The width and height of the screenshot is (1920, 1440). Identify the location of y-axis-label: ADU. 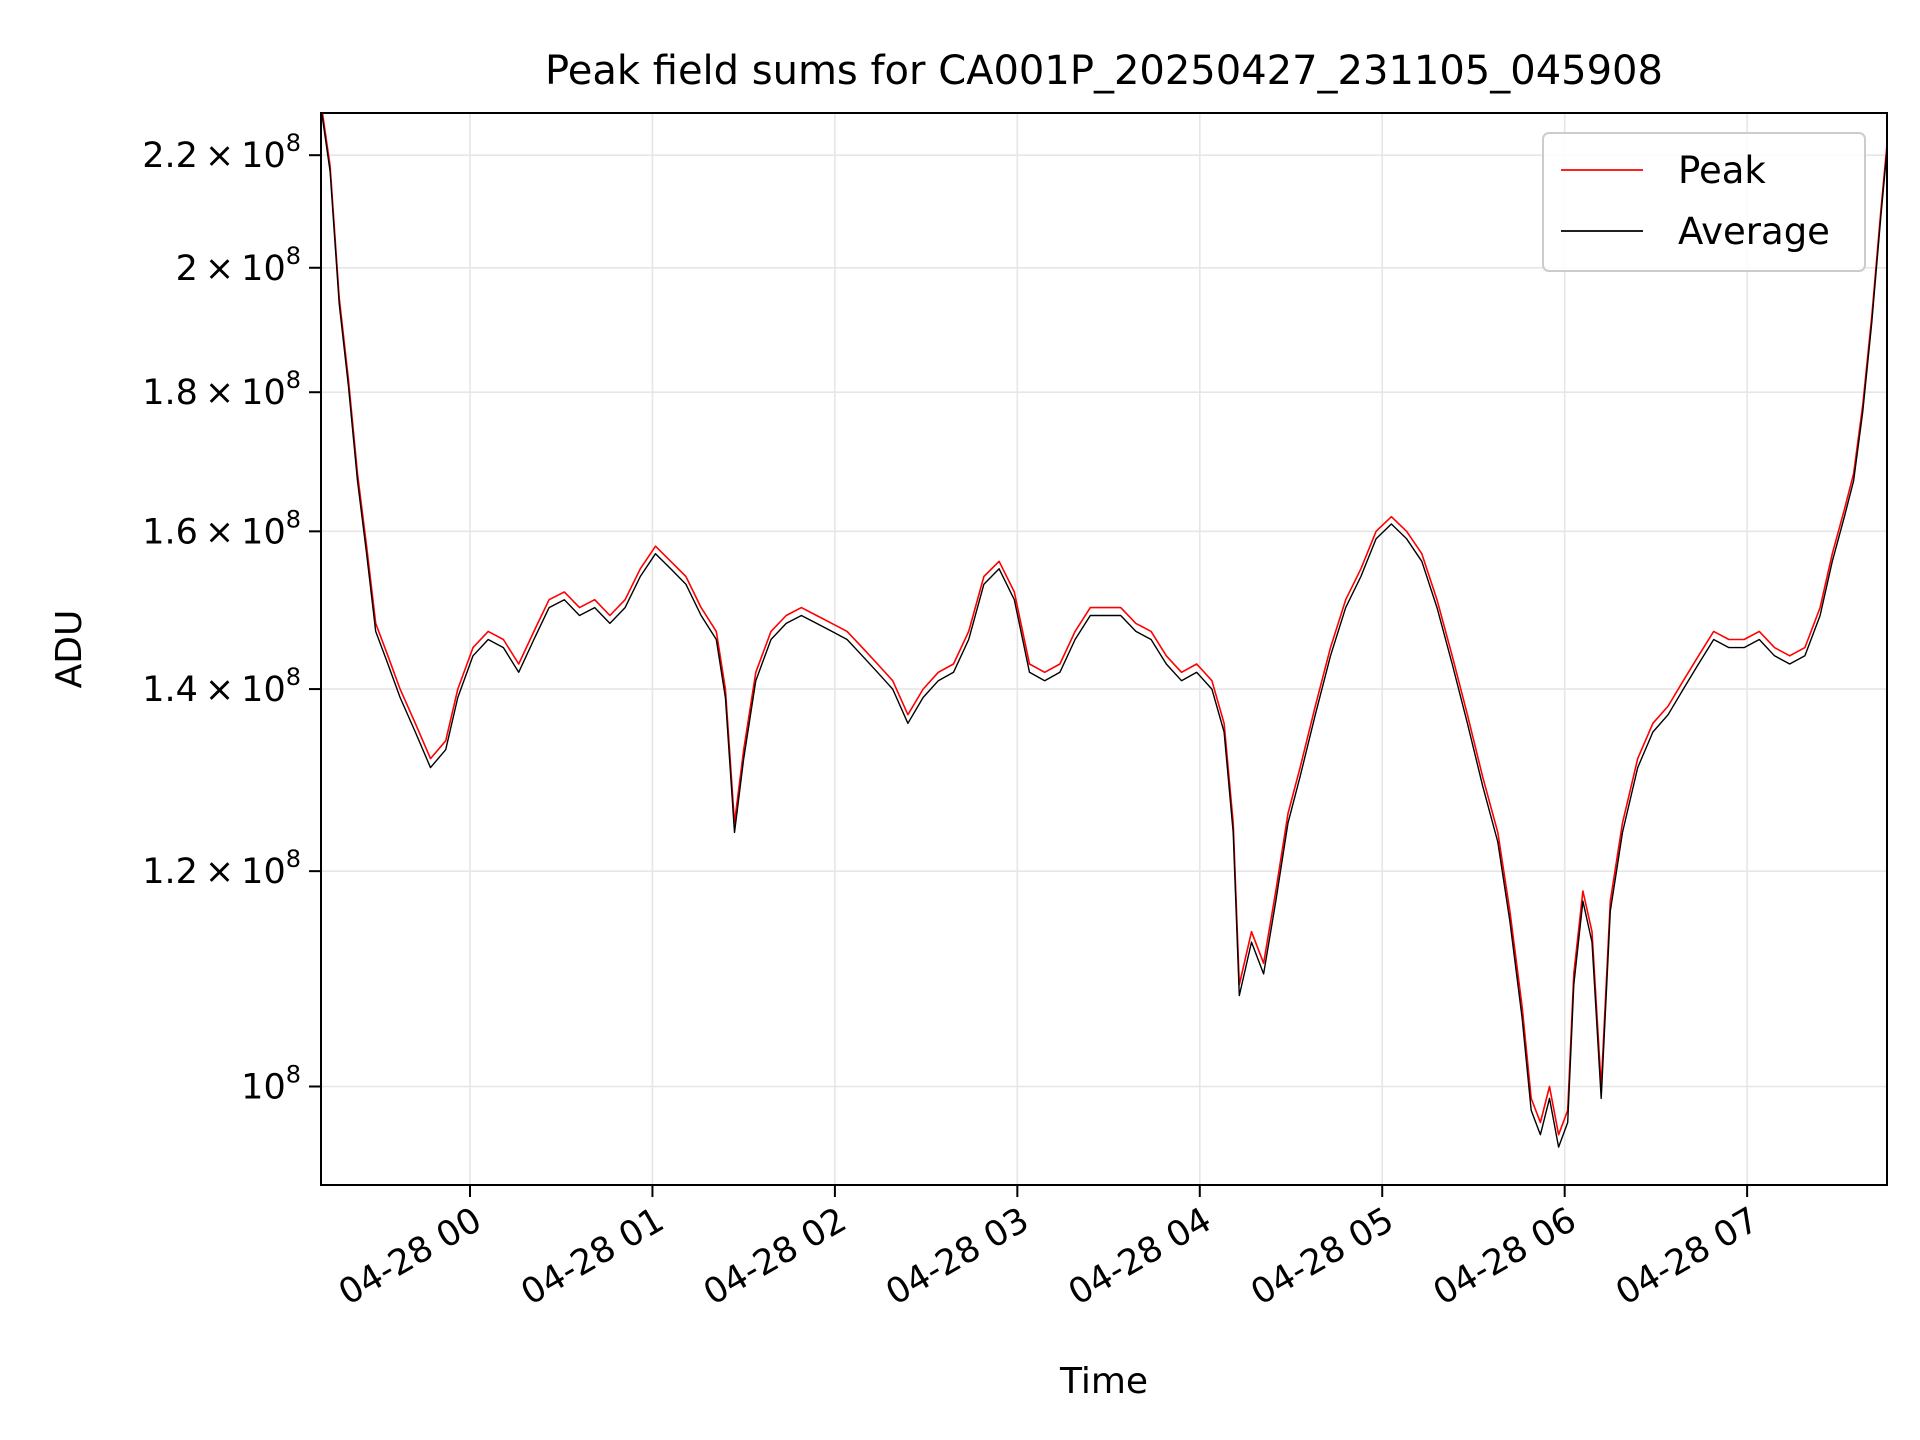
(69, 649).